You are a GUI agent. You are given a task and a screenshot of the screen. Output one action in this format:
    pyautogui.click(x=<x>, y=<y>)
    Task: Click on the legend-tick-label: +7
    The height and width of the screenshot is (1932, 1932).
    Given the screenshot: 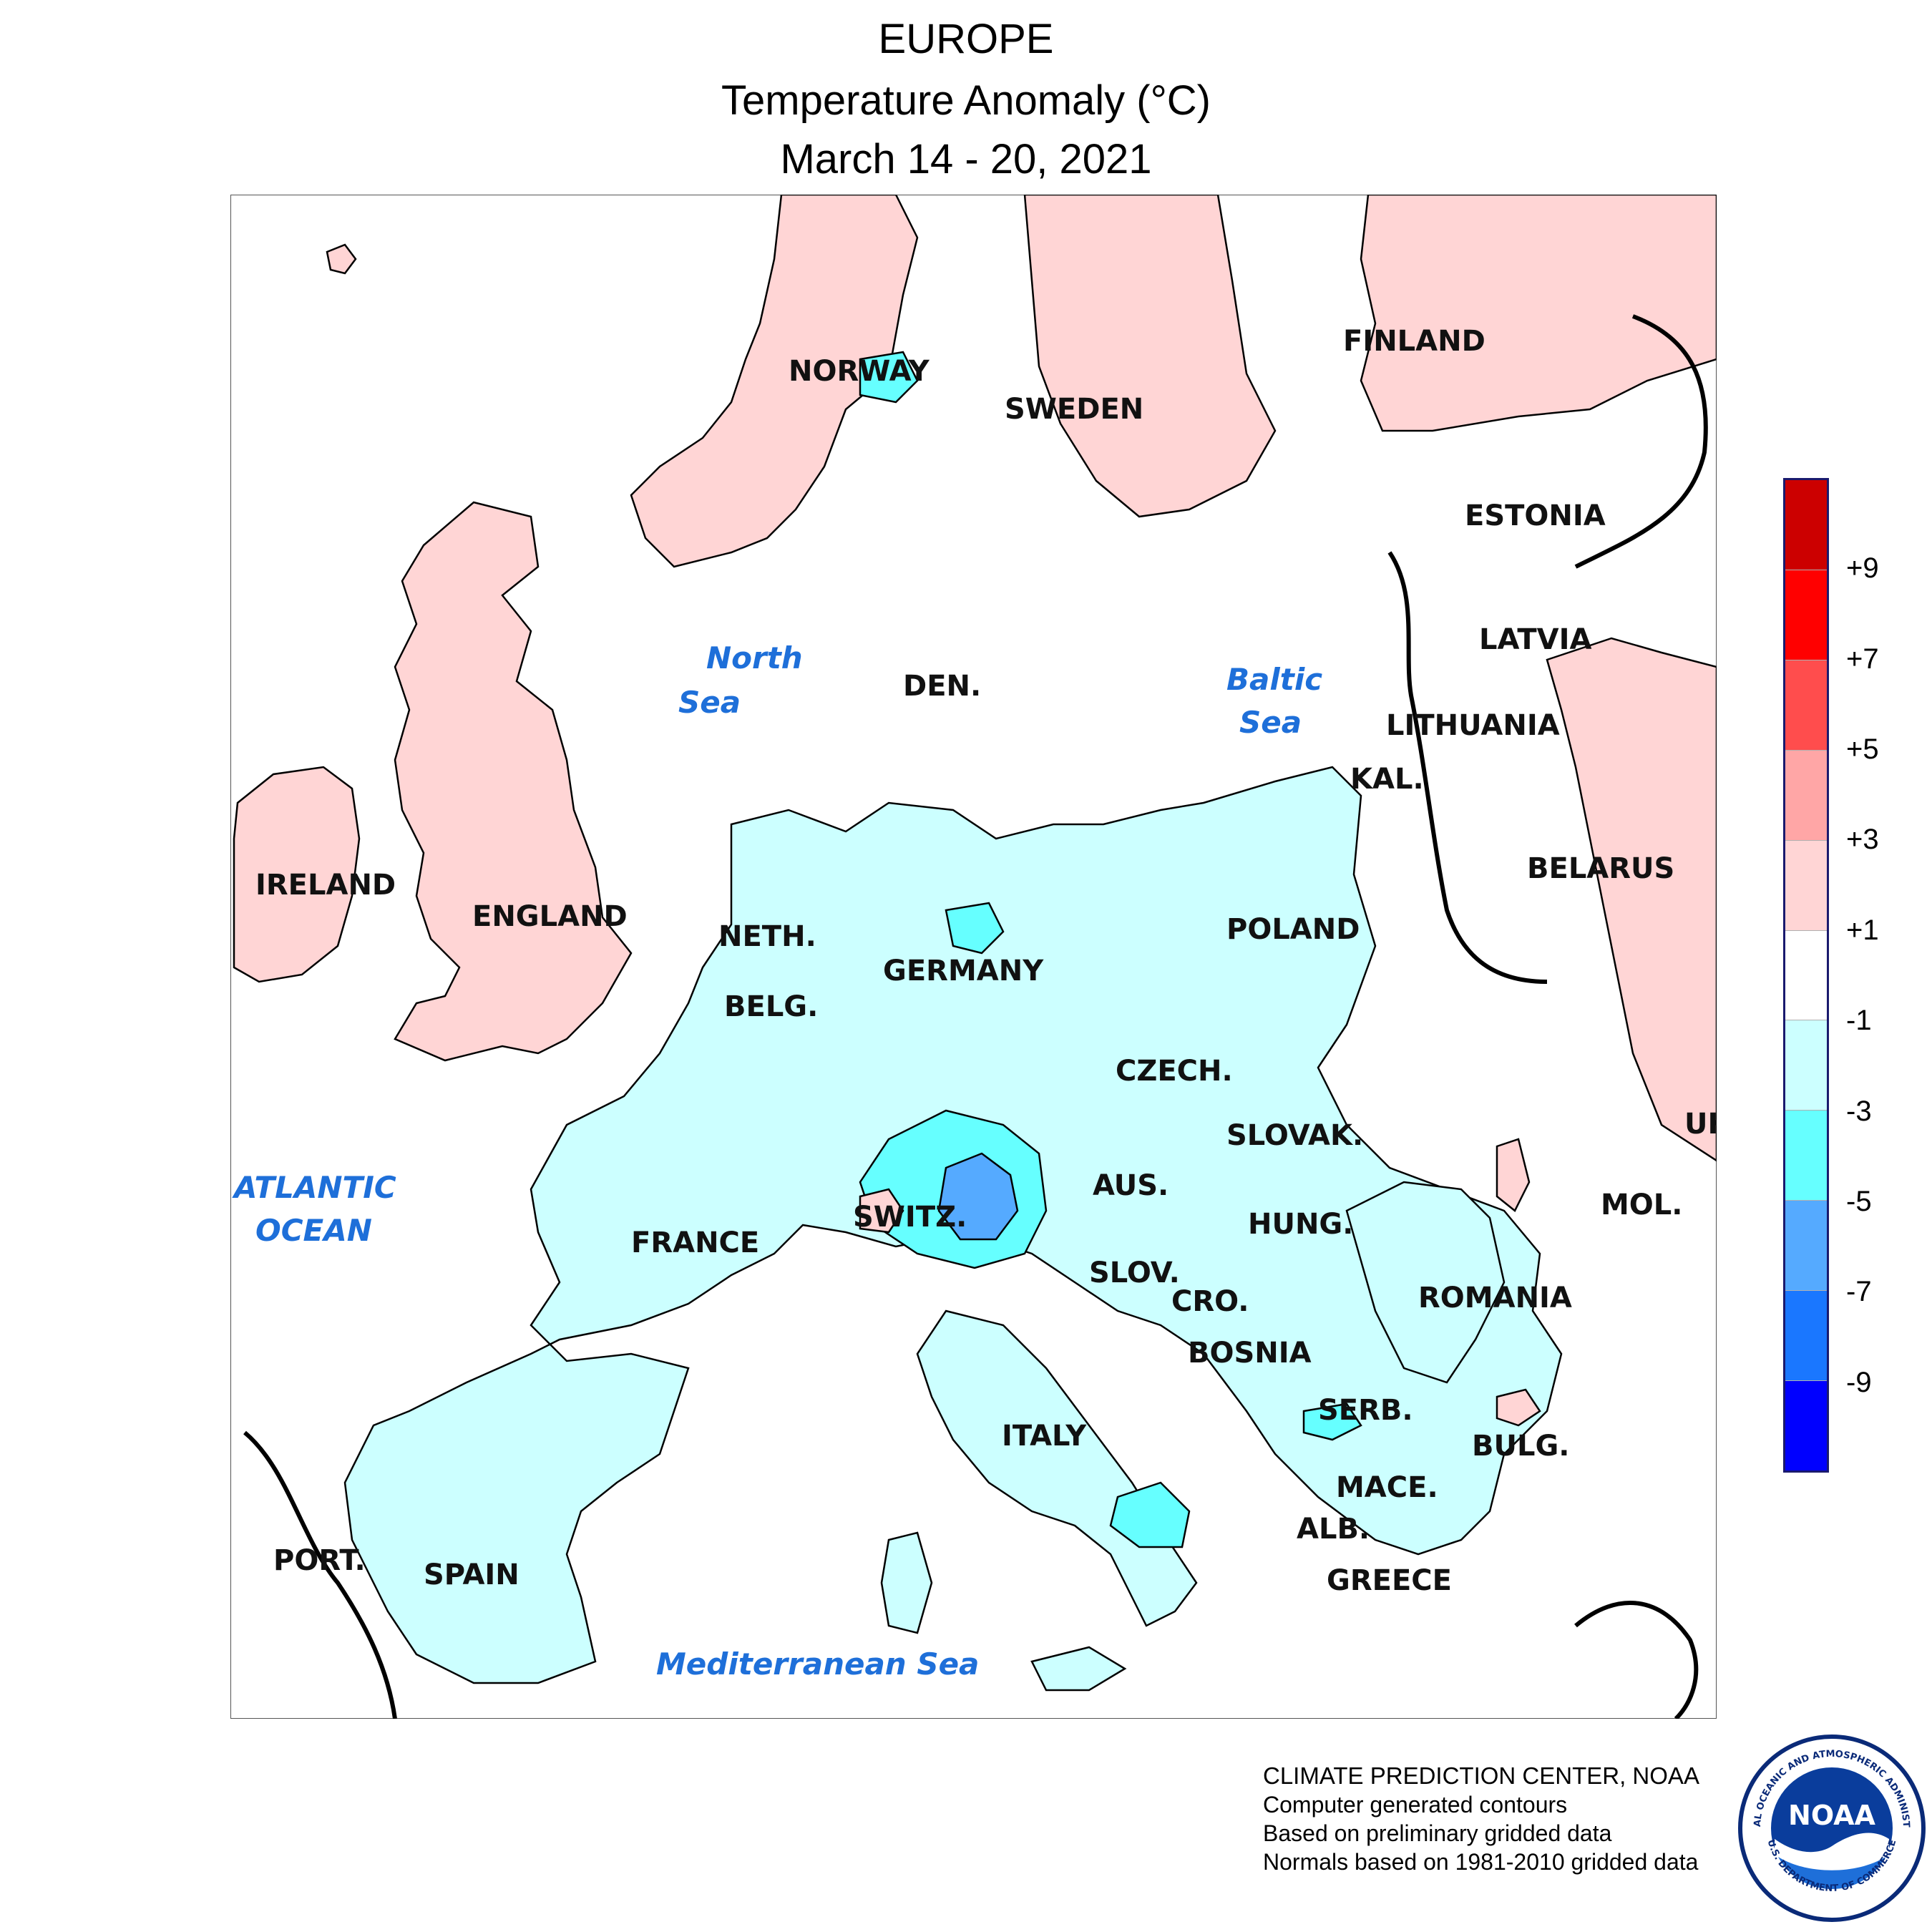 What is the action you would take?
    pyautogui.click(x=1862, y=659)
    